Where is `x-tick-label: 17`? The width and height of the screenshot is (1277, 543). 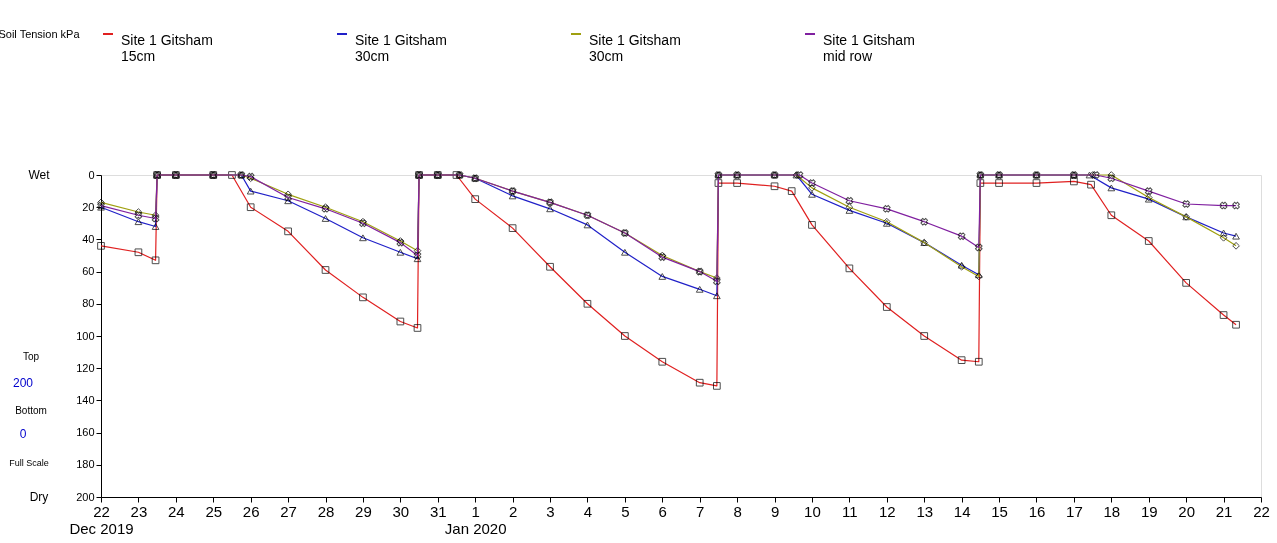 x-tick-label: 17 is located at coordinates (1074, 511).